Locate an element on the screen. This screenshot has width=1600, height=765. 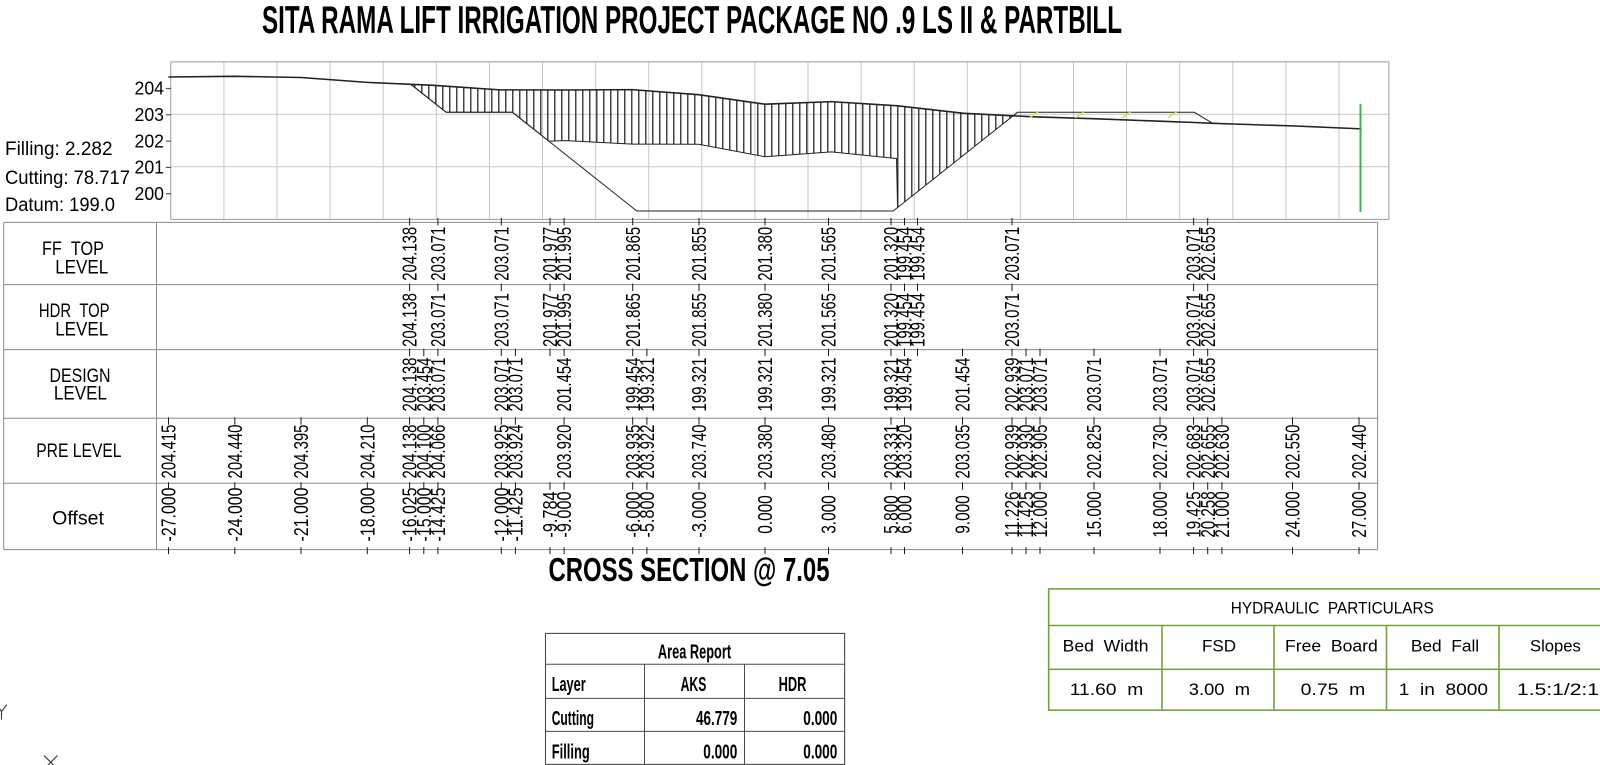
svg-text: 19.425 is located at coordinates (1195, 514).